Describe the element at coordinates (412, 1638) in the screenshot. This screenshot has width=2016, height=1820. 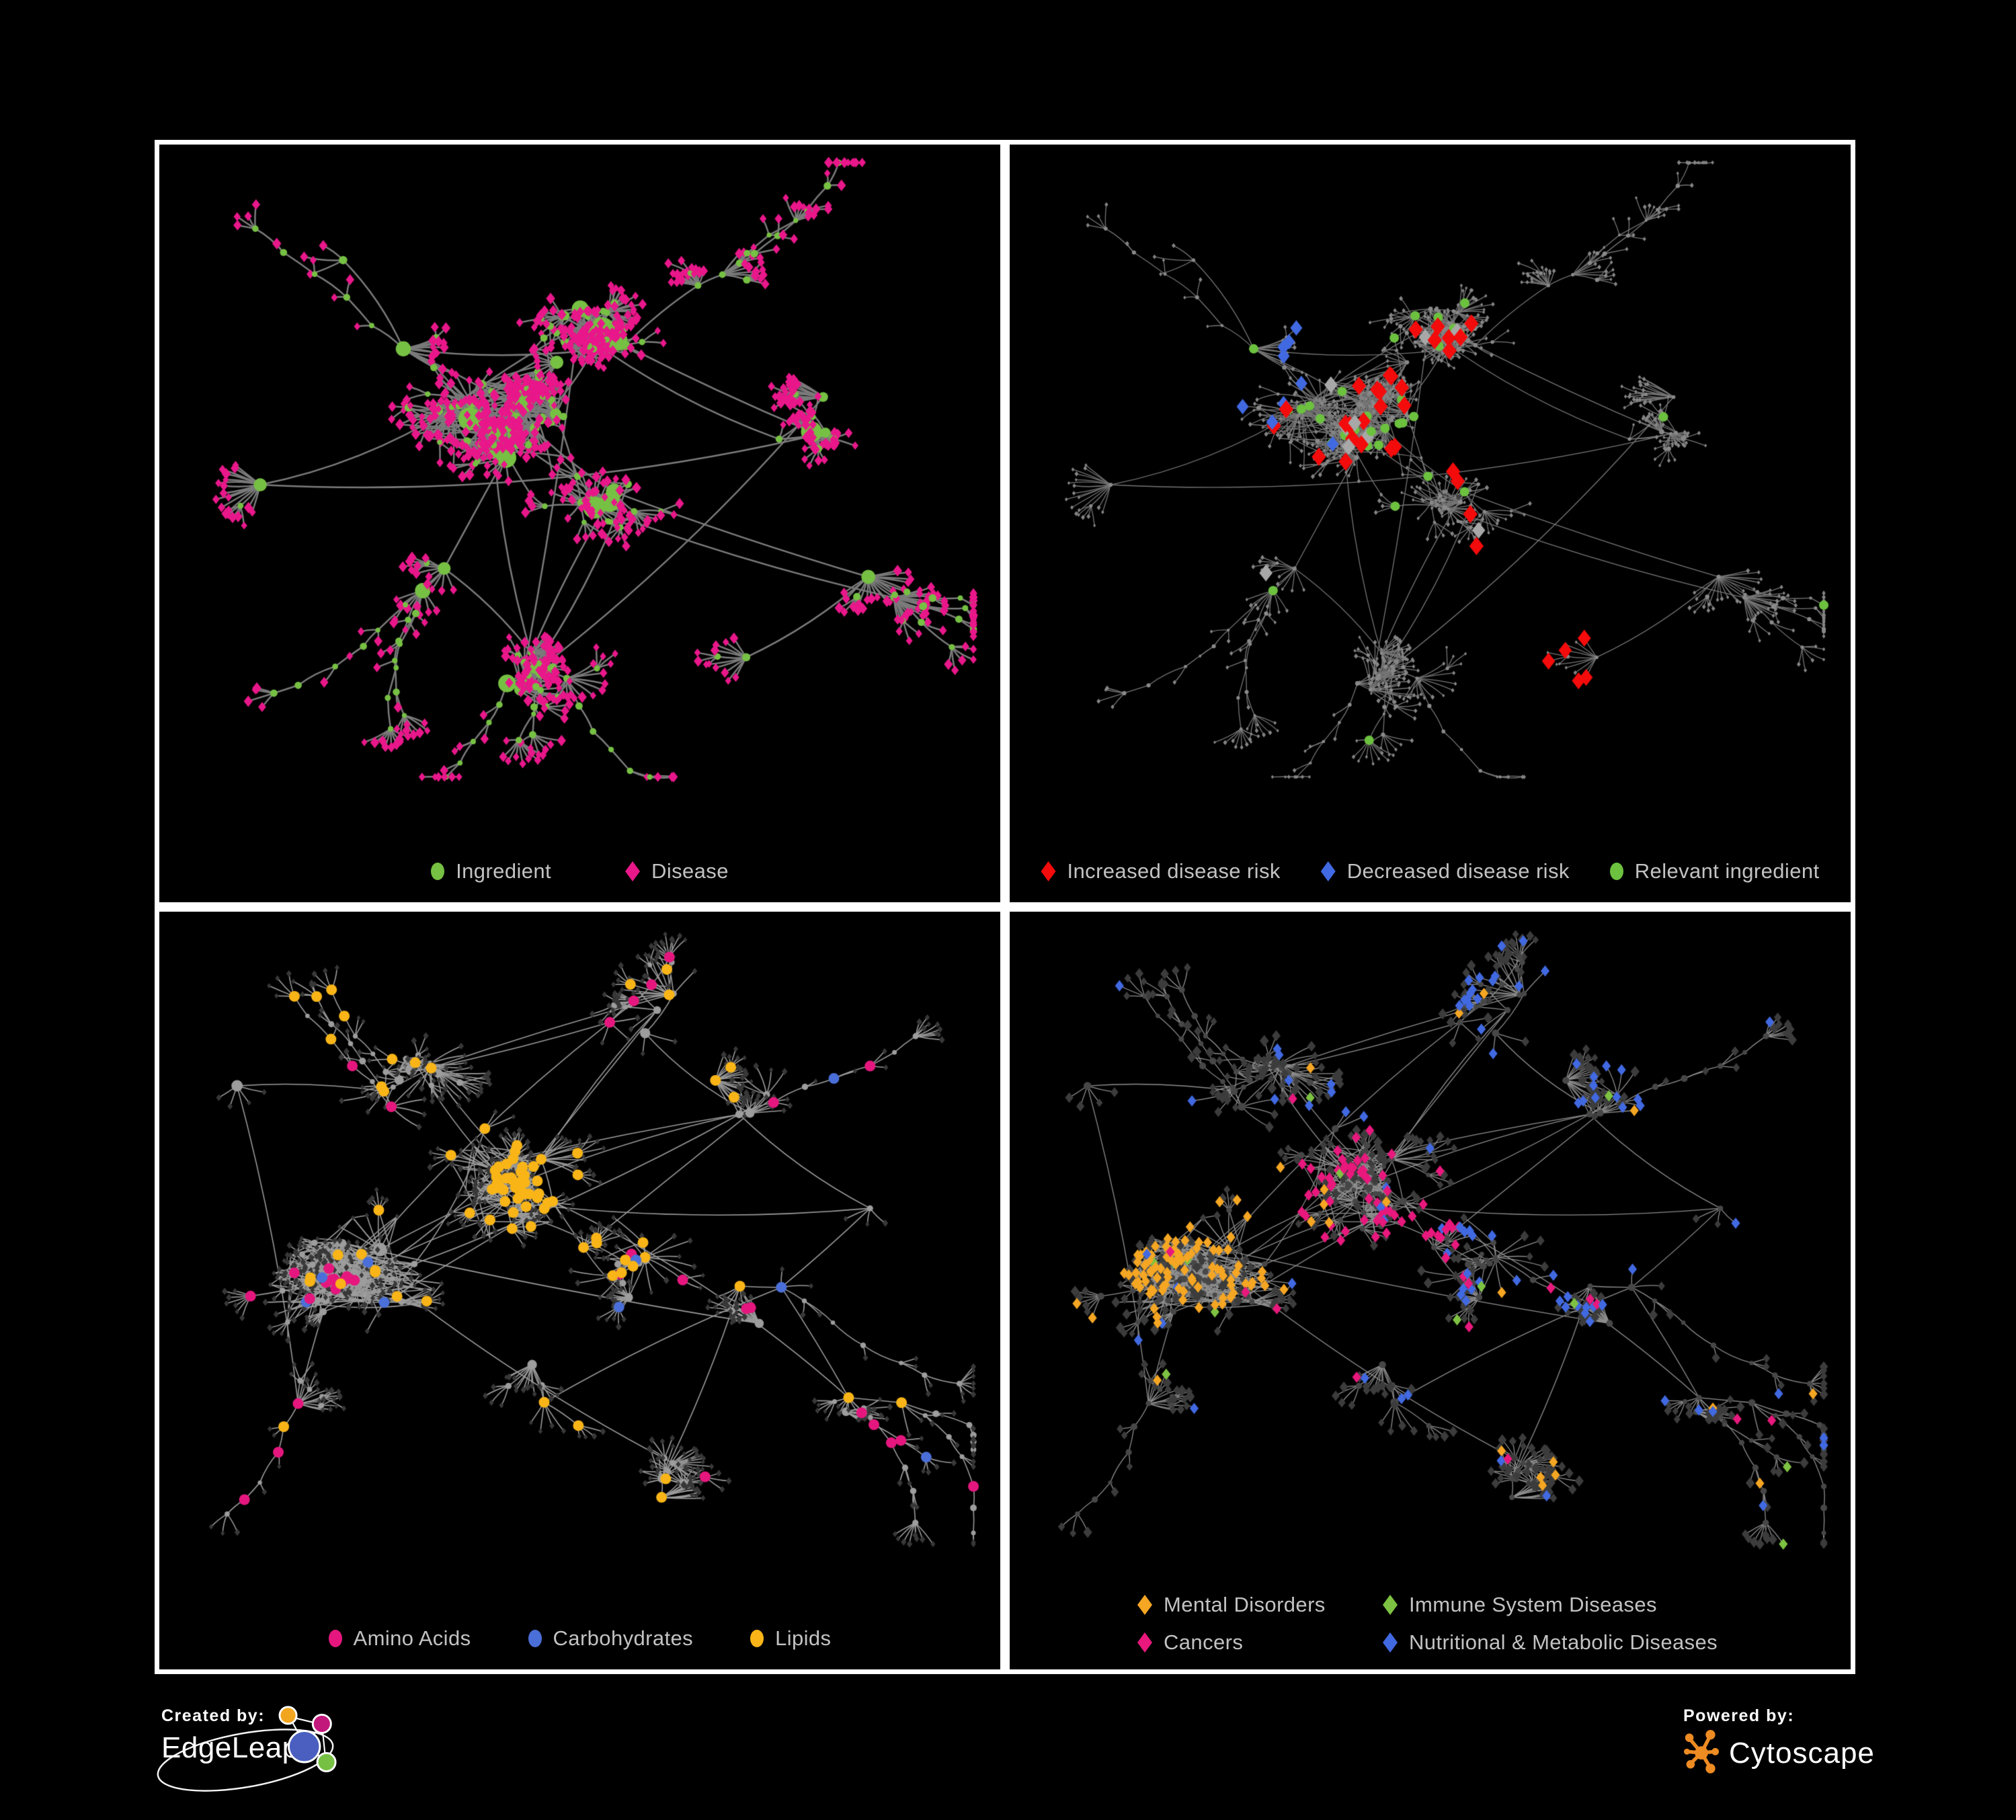
I see `legend-label: Amino Acids` at that location.